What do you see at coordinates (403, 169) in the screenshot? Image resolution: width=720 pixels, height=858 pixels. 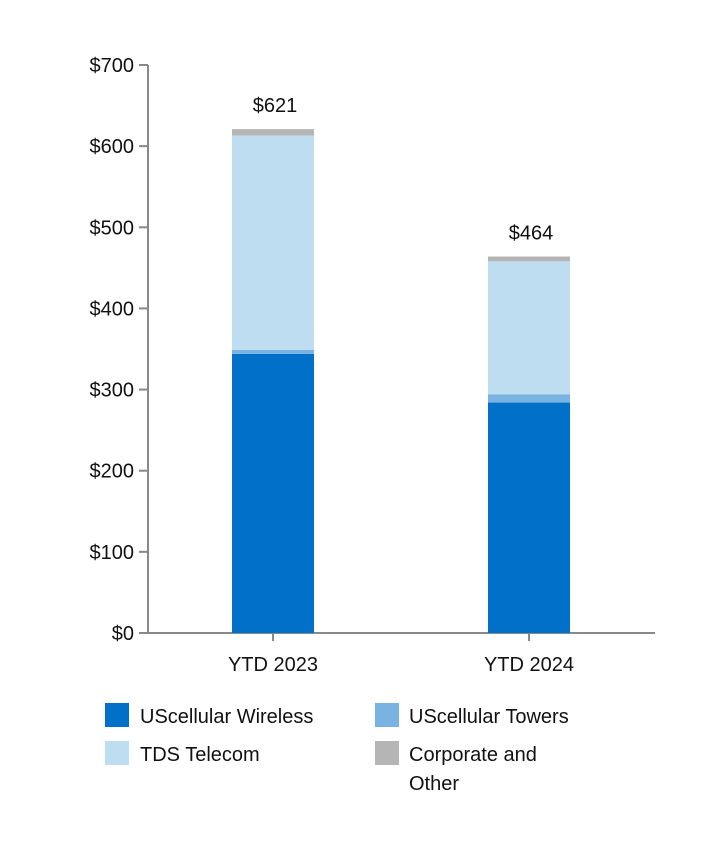 I see `total-labels: $621 $464` at bounding box center [403, 169].